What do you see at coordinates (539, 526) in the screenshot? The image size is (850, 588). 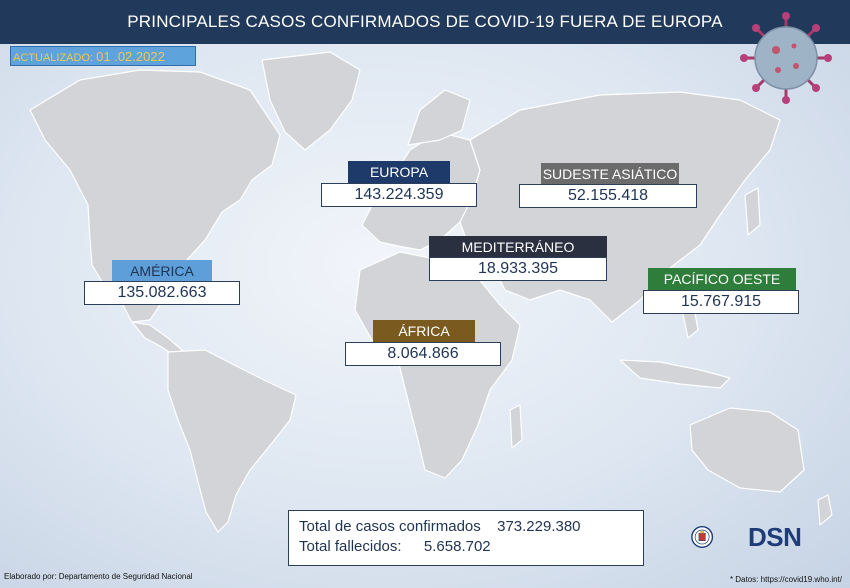 I see `total-cases-value: 373.229.380` at bounding box center [539, 526].